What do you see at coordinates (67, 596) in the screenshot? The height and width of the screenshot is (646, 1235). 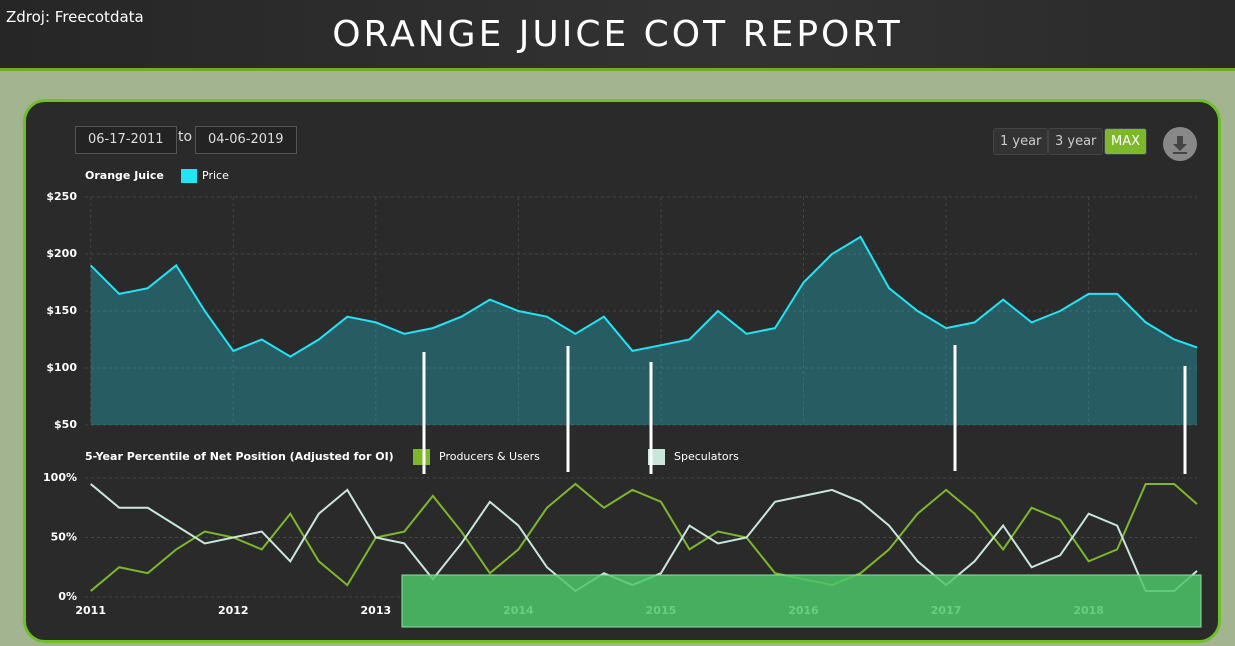 I see `y-tick-label: 0%` at bounding box center [67, 596].